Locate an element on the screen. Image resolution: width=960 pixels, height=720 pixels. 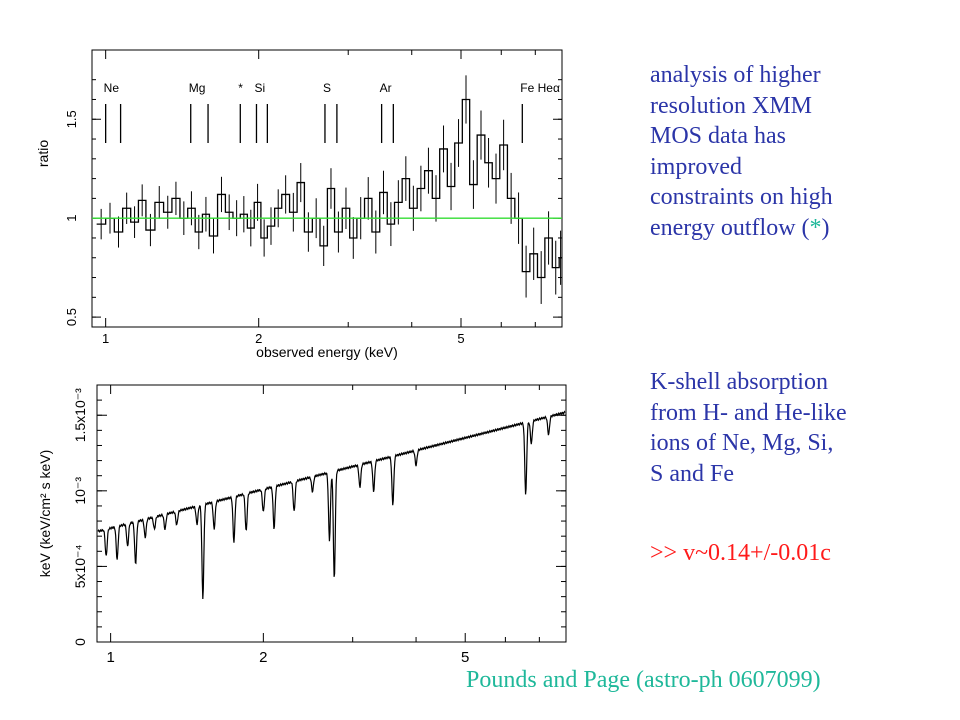
analysis-line: constraints on high is located at coordinates (741, 197).